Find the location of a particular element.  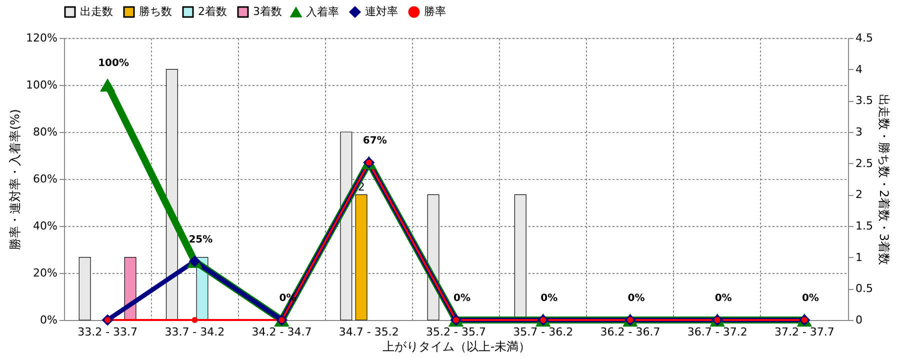

y-tick-label: 40% is located at coordinates (45, 226).